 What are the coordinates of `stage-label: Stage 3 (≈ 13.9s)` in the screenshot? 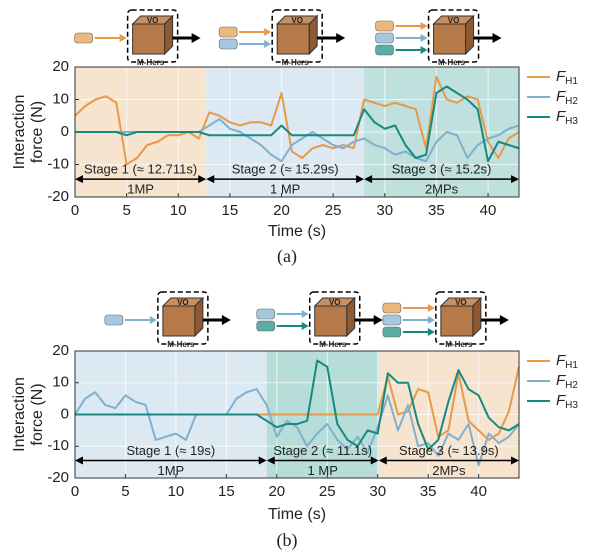 It's located at (449, 450).